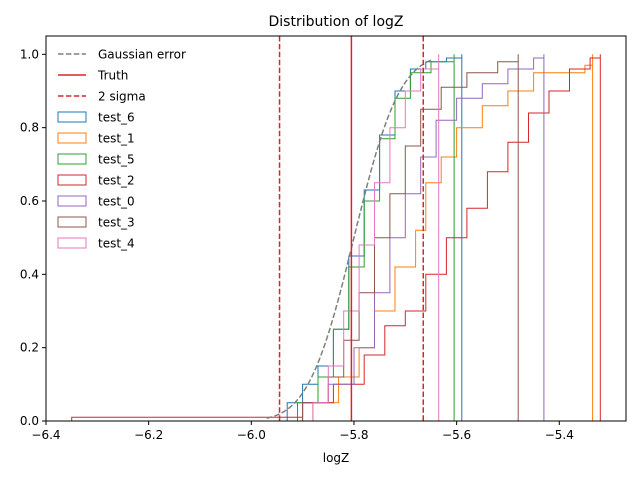 The width and height of the screenshot is (640, 480). I want to click on legend-entry-2-sigma: 2 sigma, so click(102, 97).